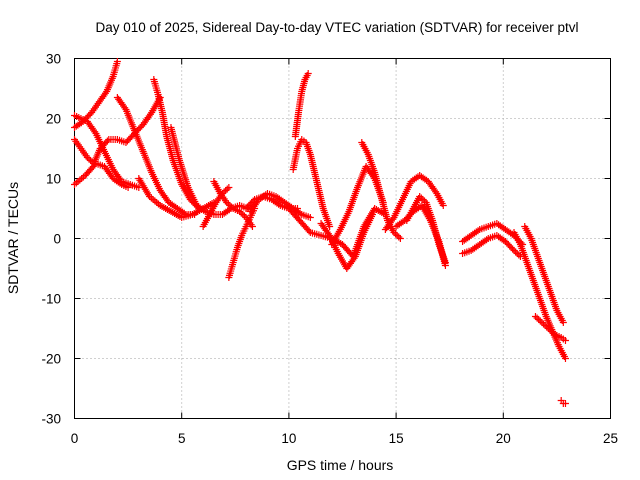 The image size is (640, 480). What do you see at coordinates (75, 438) in the screenshot?
I see `x-tick-label: 0` at bounding box center [75, 438].